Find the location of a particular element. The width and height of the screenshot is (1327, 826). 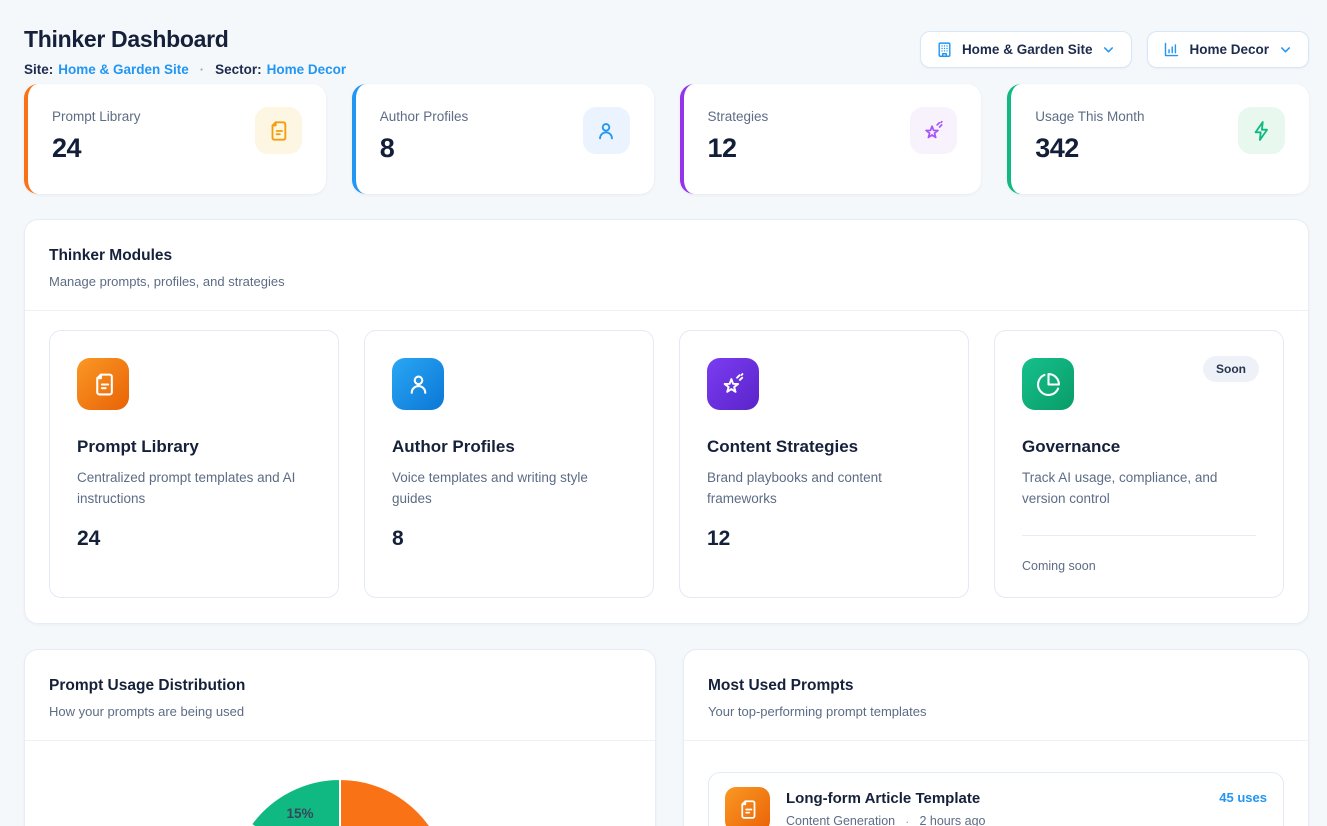

building-icon is located at coordinates (944, 49).